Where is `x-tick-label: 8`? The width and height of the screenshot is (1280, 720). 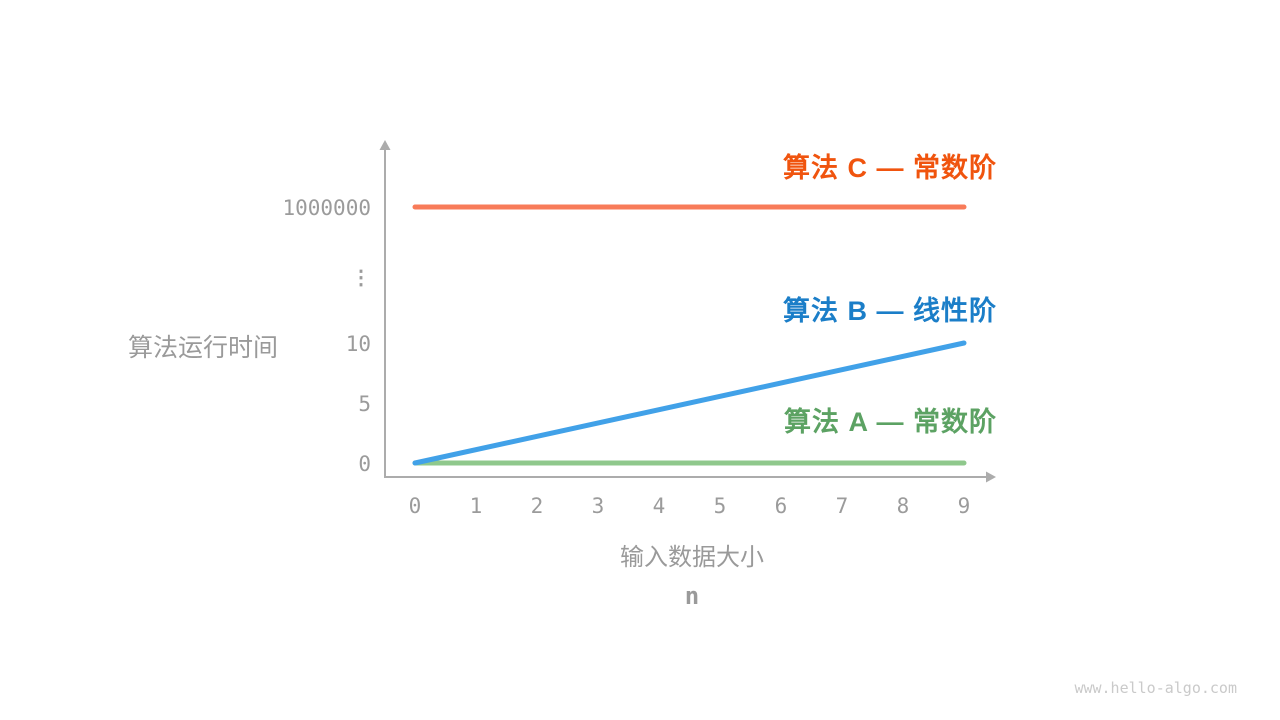 x-tick-label: 8 is located at coordinates (903, 506).